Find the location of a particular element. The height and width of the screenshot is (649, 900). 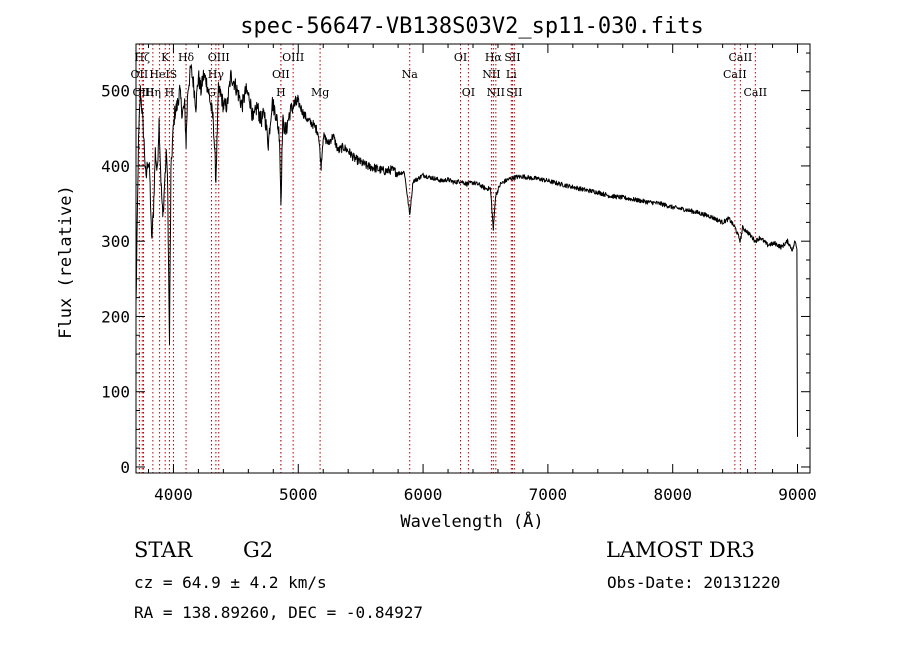

line-label-3: OIII is located at coordinates (219, 57).